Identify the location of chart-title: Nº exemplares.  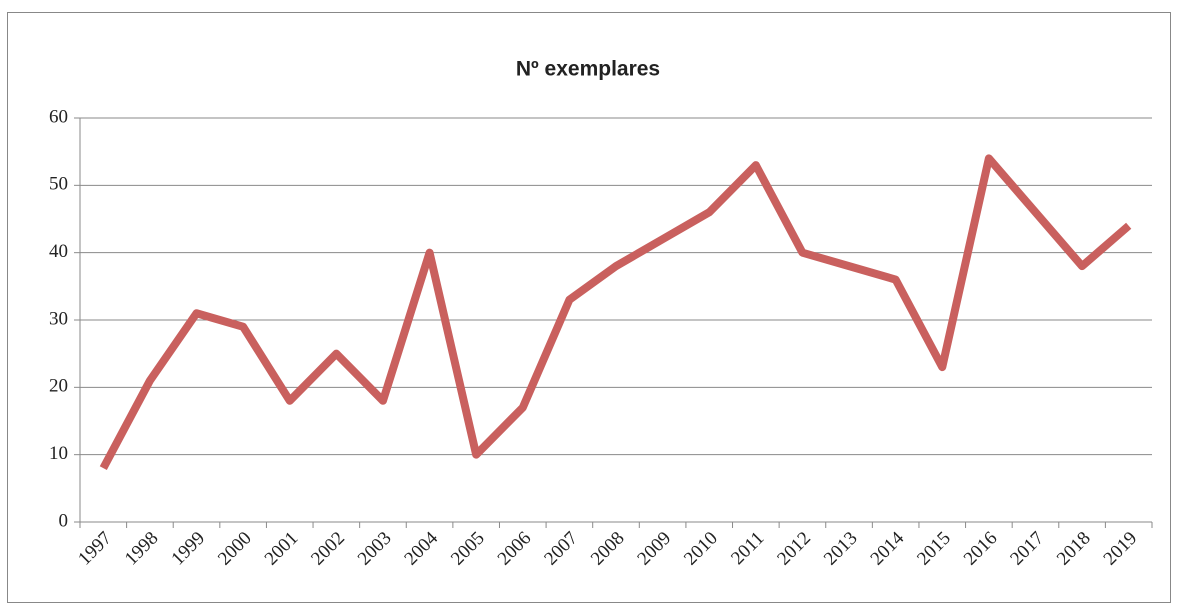
(588, 69).